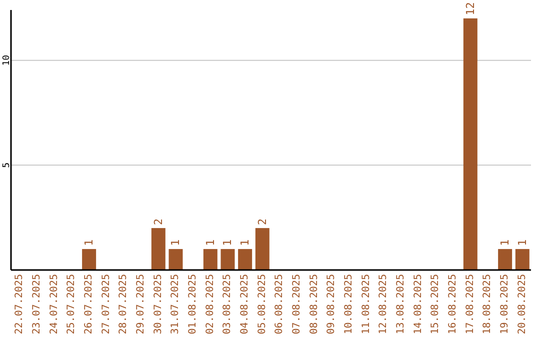  Describe the element at coordinates (314, 304) in the screenshot. I see `x-tick-label: 08.08.2025` at that location.